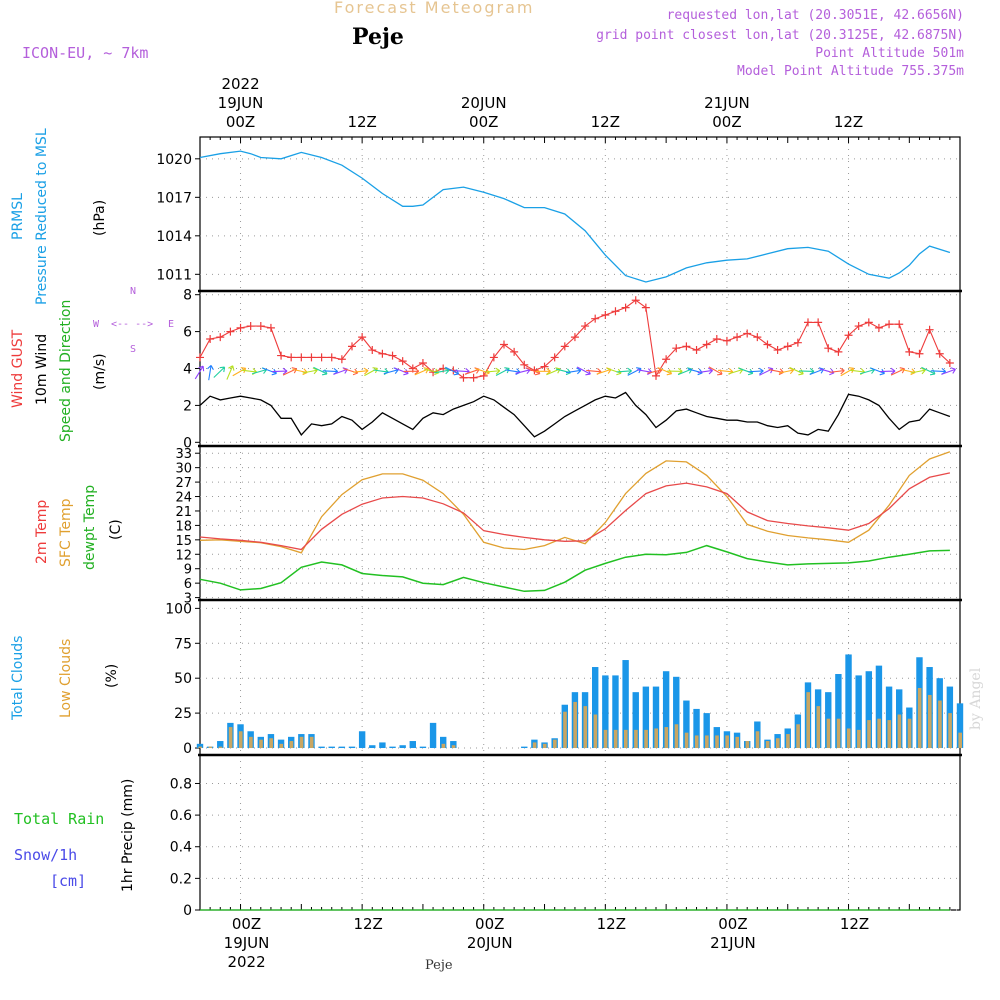  What do you see at coordinates (247, 943) in the screenshot?
I see `bottom-time-label: 19JUN` at bounding box center [247, 943].